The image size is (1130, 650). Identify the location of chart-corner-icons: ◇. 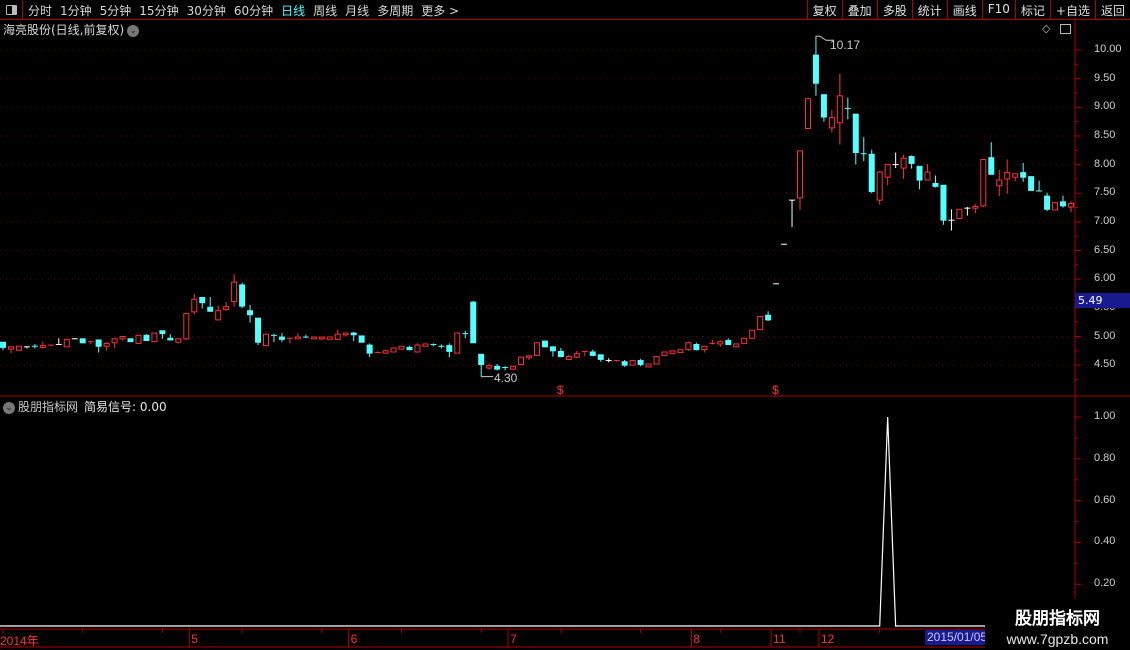
(1056, 28).